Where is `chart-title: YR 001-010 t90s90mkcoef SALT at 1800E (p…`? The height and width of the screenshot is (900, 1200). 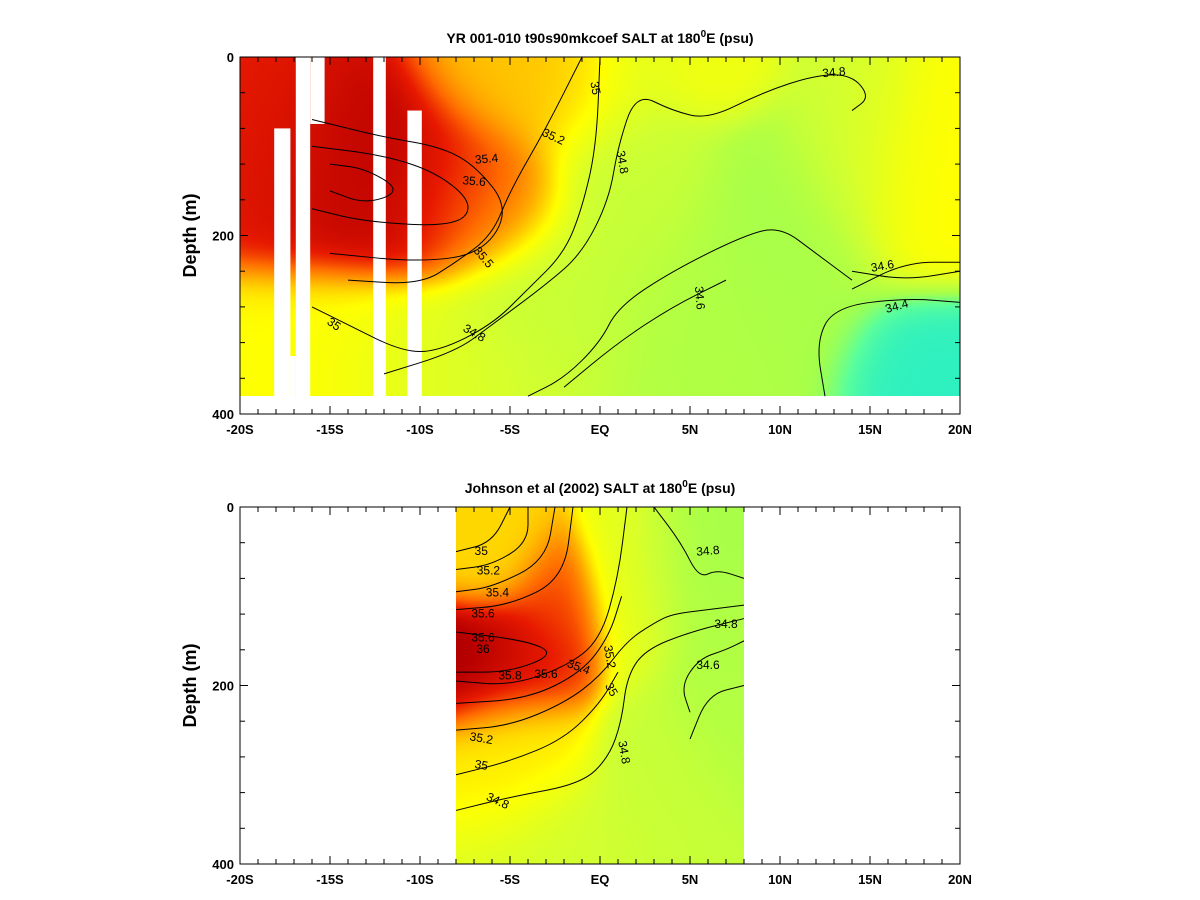
chart-title: YR 001-010 t90s90mkcoef SALT at 1800E (p… is located at coordinates (599, 37).